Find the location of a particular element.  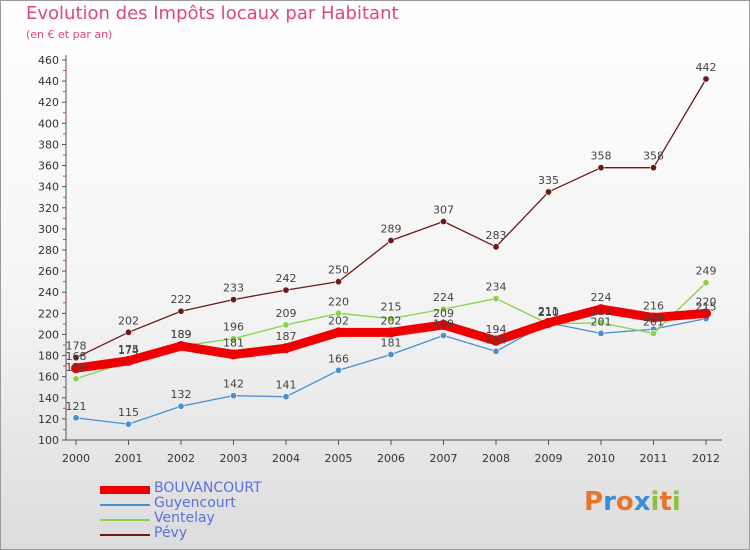

data-label-guyencourt: 142 is located at coordinates (233, 384).